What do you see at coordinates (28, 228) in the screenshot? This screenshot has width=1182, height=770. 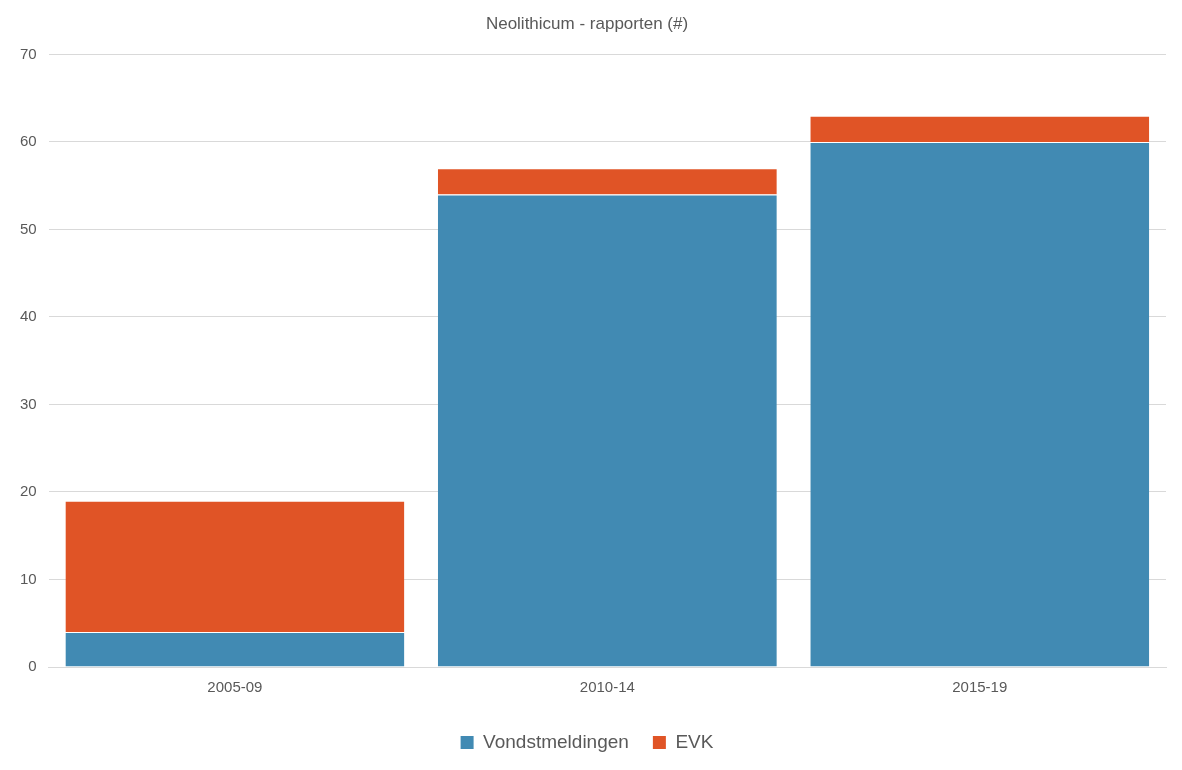 I see `y-tick-label: 50` at bounding box center [28, 228].